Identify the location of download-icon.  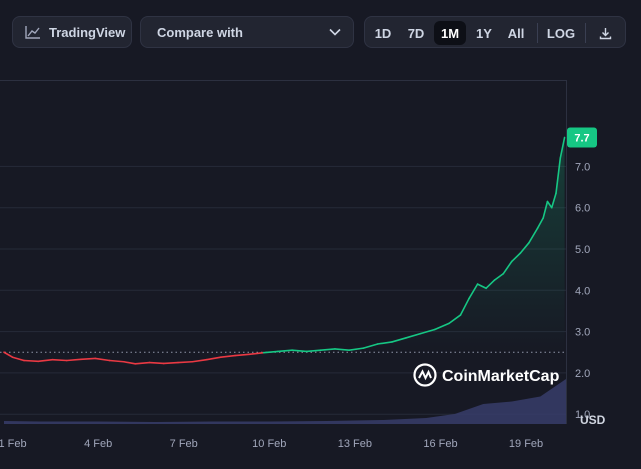
(605, 33).